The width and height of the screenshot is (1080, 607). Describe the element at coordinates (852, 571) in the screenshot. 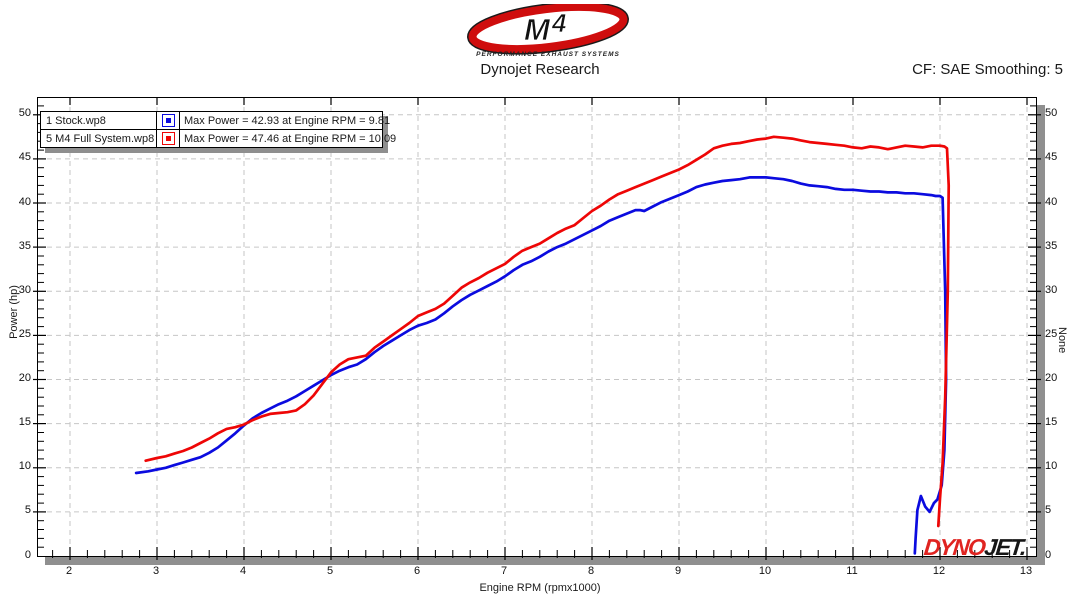

I see `x-axis-tick-label: 11` at that location.